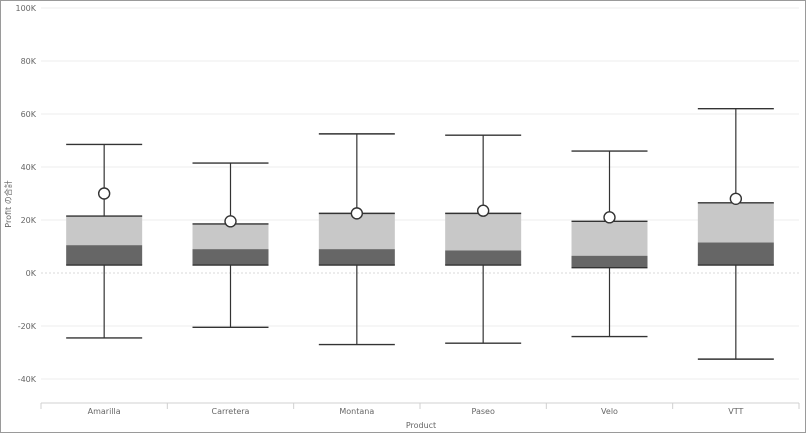 The height and width of the screenshot is (433, 806). I want to click on x-axis: Amarilla Carretera Montana Paseo Velo VTT, so click(420, 409).